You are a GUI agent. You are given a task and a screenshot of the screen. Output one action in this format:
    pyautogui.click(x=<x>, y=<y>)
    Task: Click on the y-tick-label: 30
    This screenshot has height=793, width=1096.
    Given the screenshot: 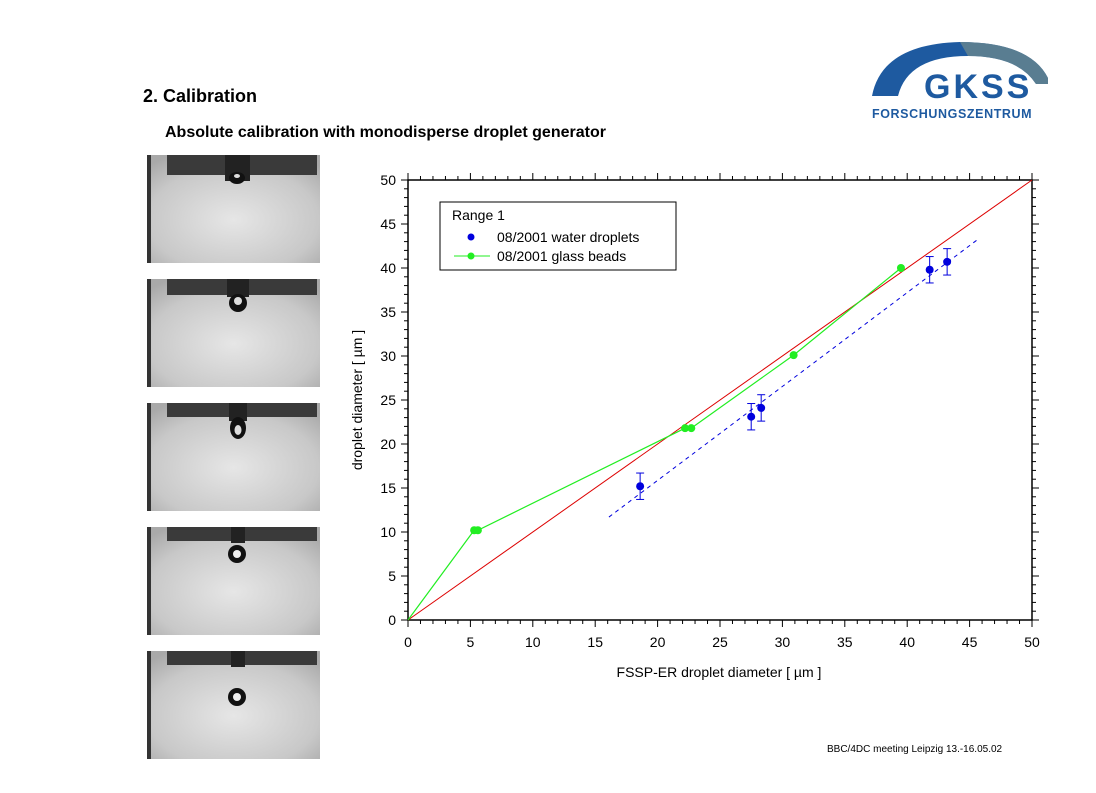 What is the action you would take?
    pyautogui.click(x=388, y=356)
    